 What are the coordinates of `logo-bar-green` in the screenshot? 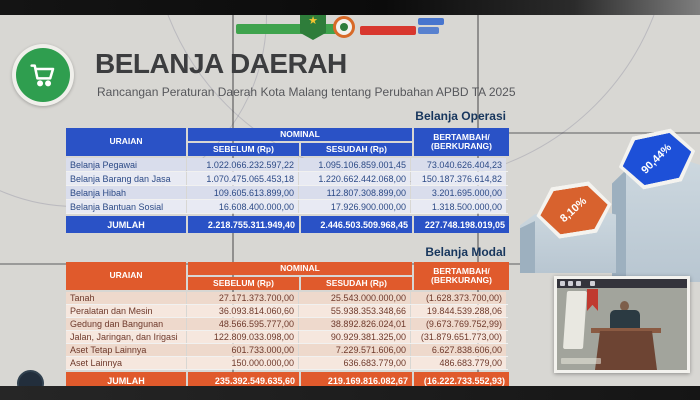 It's located at (294, 29).